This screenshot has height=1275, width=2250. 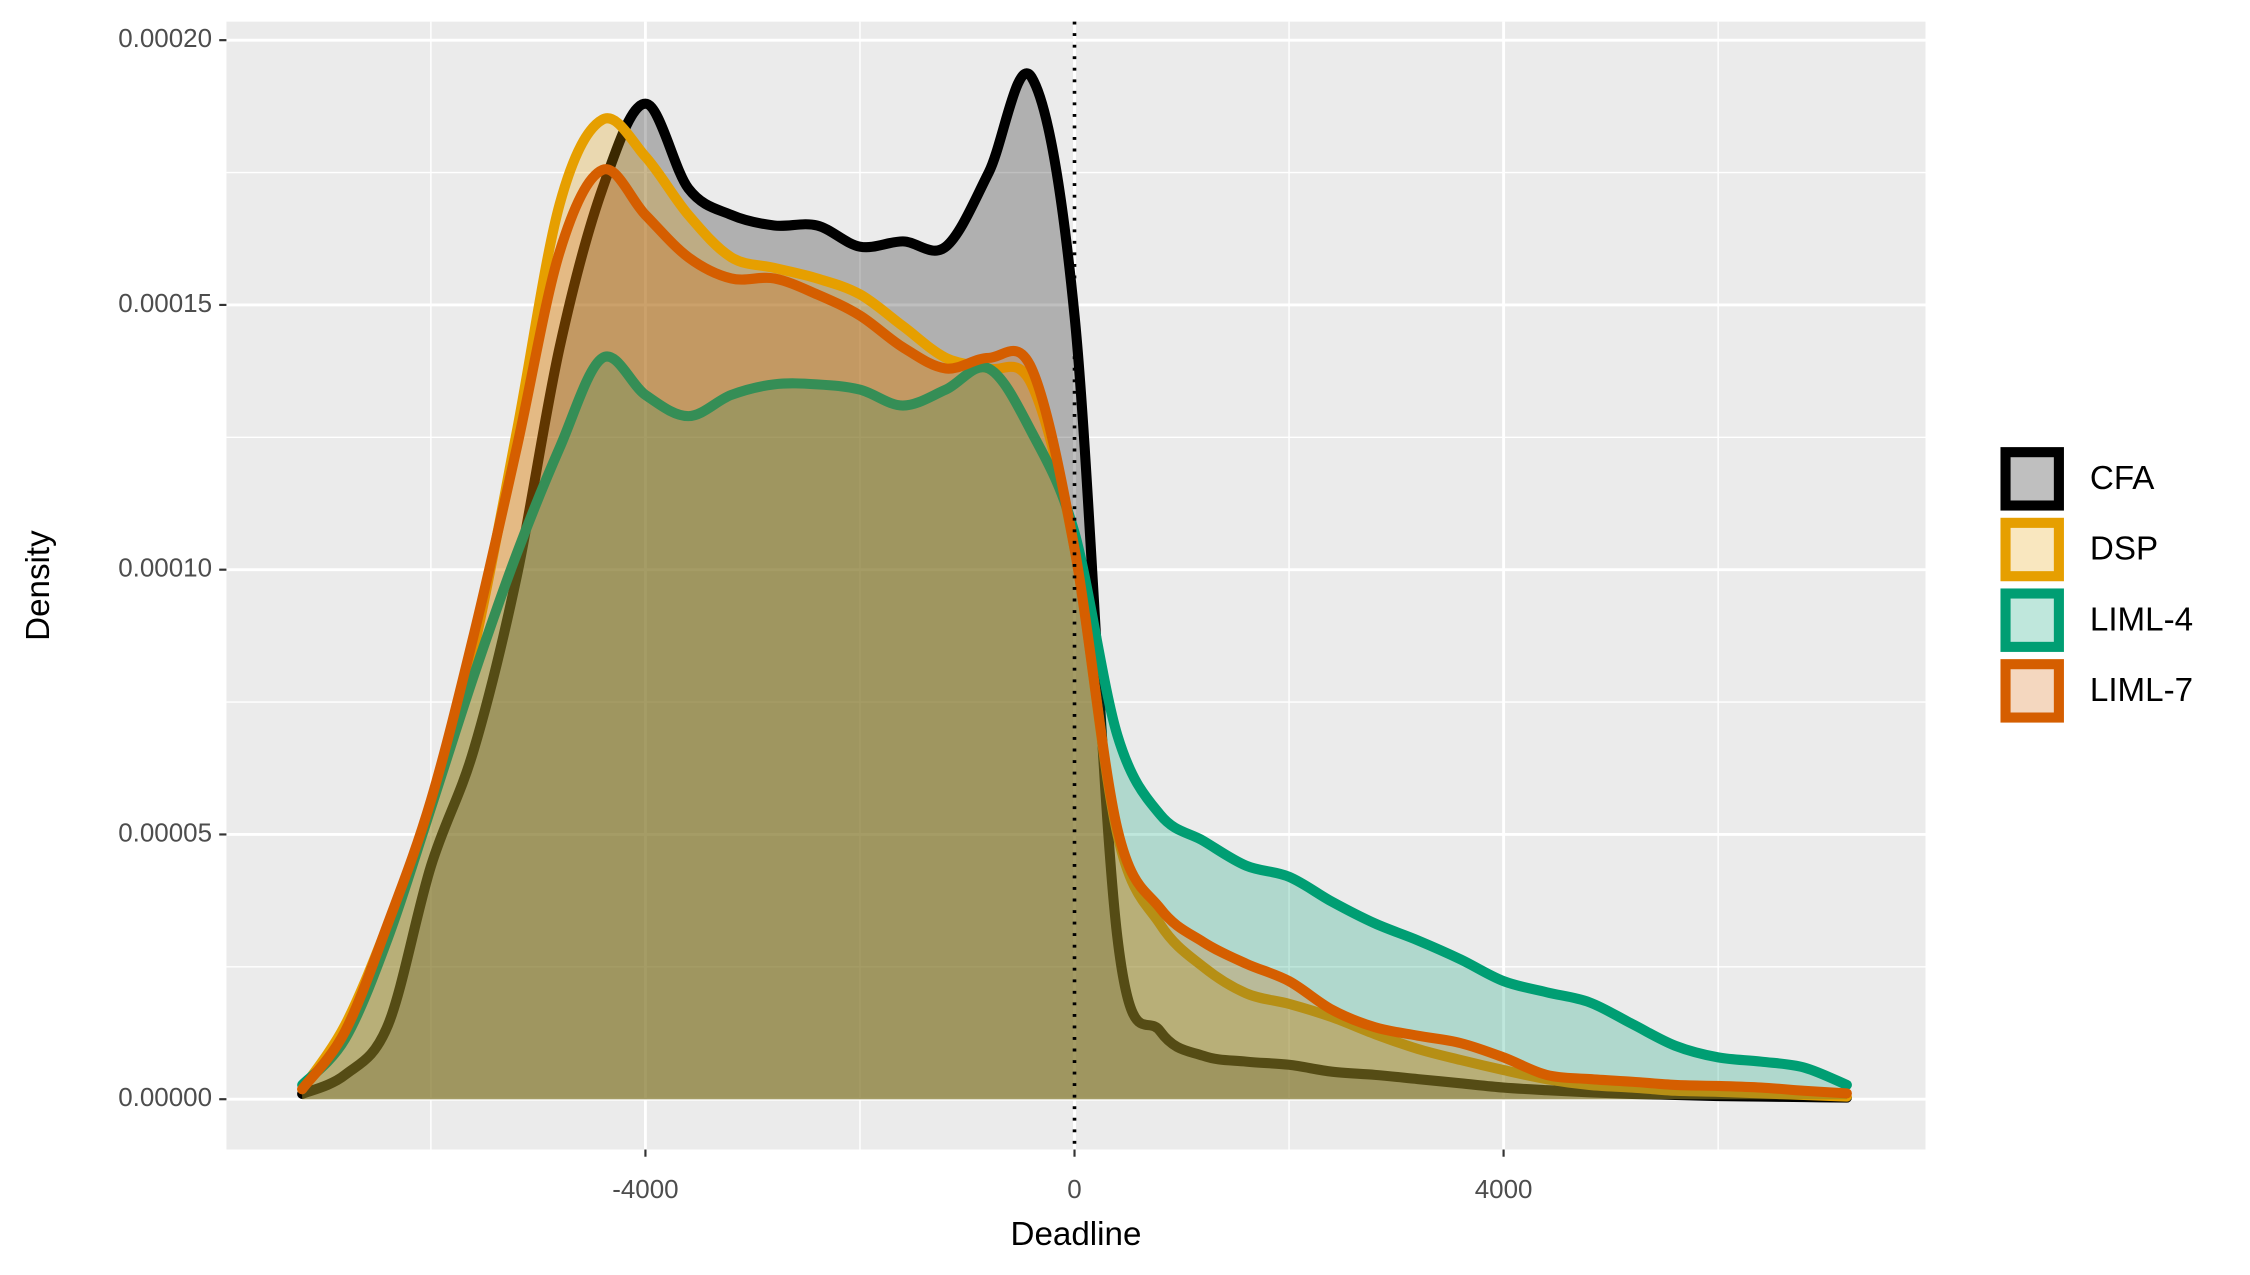 I want to click on legend-label: DSP, so click(x=2124, y=549).